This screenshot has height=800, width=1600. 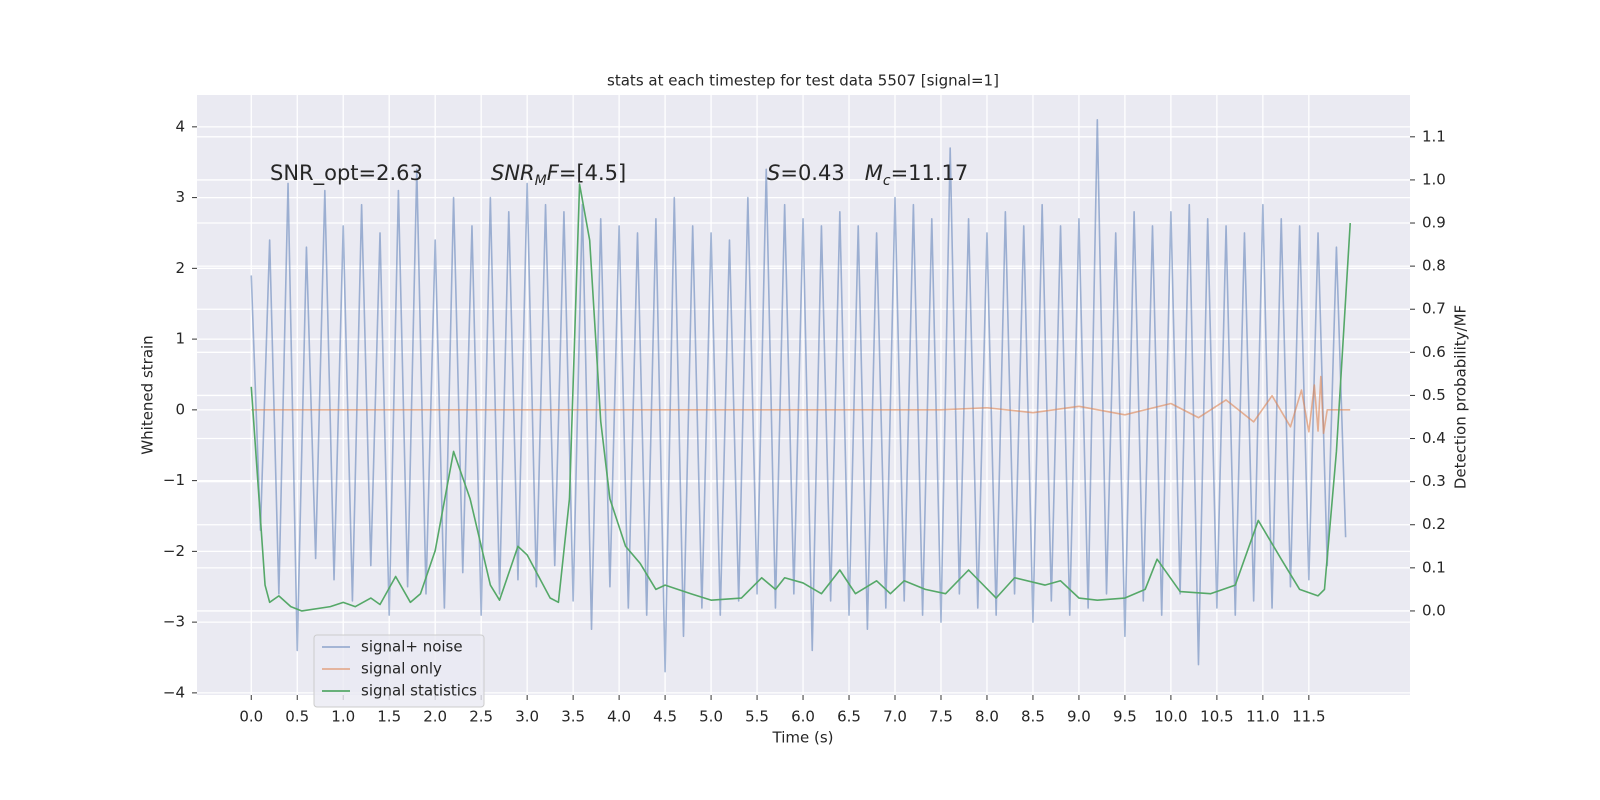 What do you see at coordinates (481, 717) in the screenshot?
I see `x-tick-label: 2.5` at bounding box center [481, 717].